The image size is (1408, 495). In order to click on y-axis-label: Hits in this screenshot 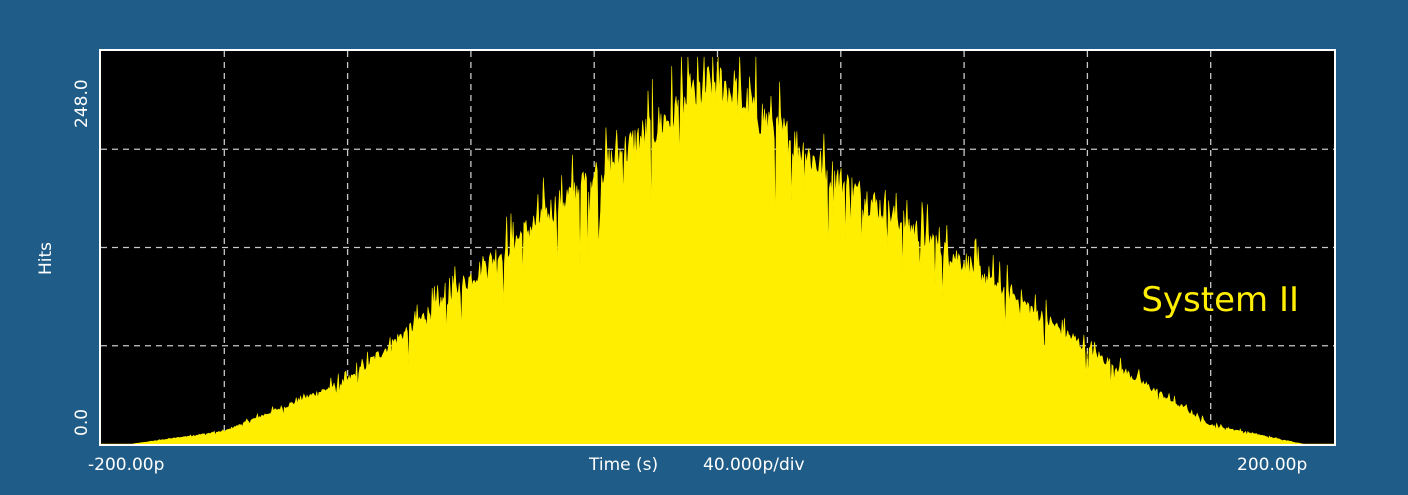, I will do `click(46, 258)`.